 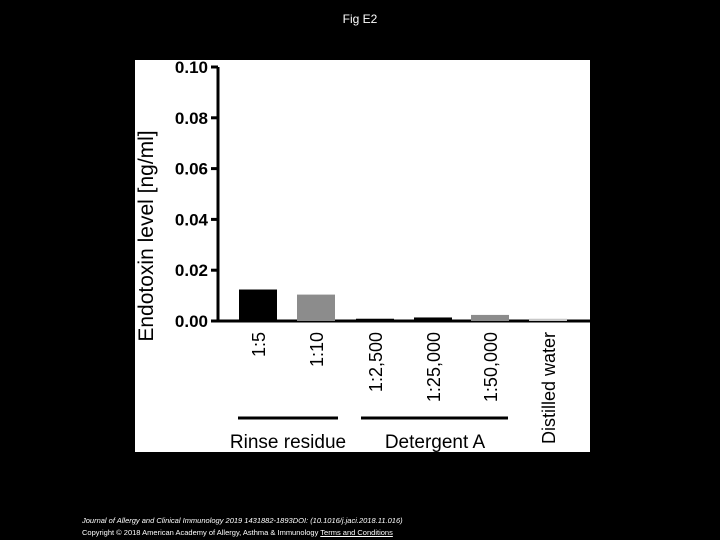 What do you see at coordinates (549, 388) in the screenshot?
I see `x-tick-label: Distilled water` at bounding box center [549, 388].